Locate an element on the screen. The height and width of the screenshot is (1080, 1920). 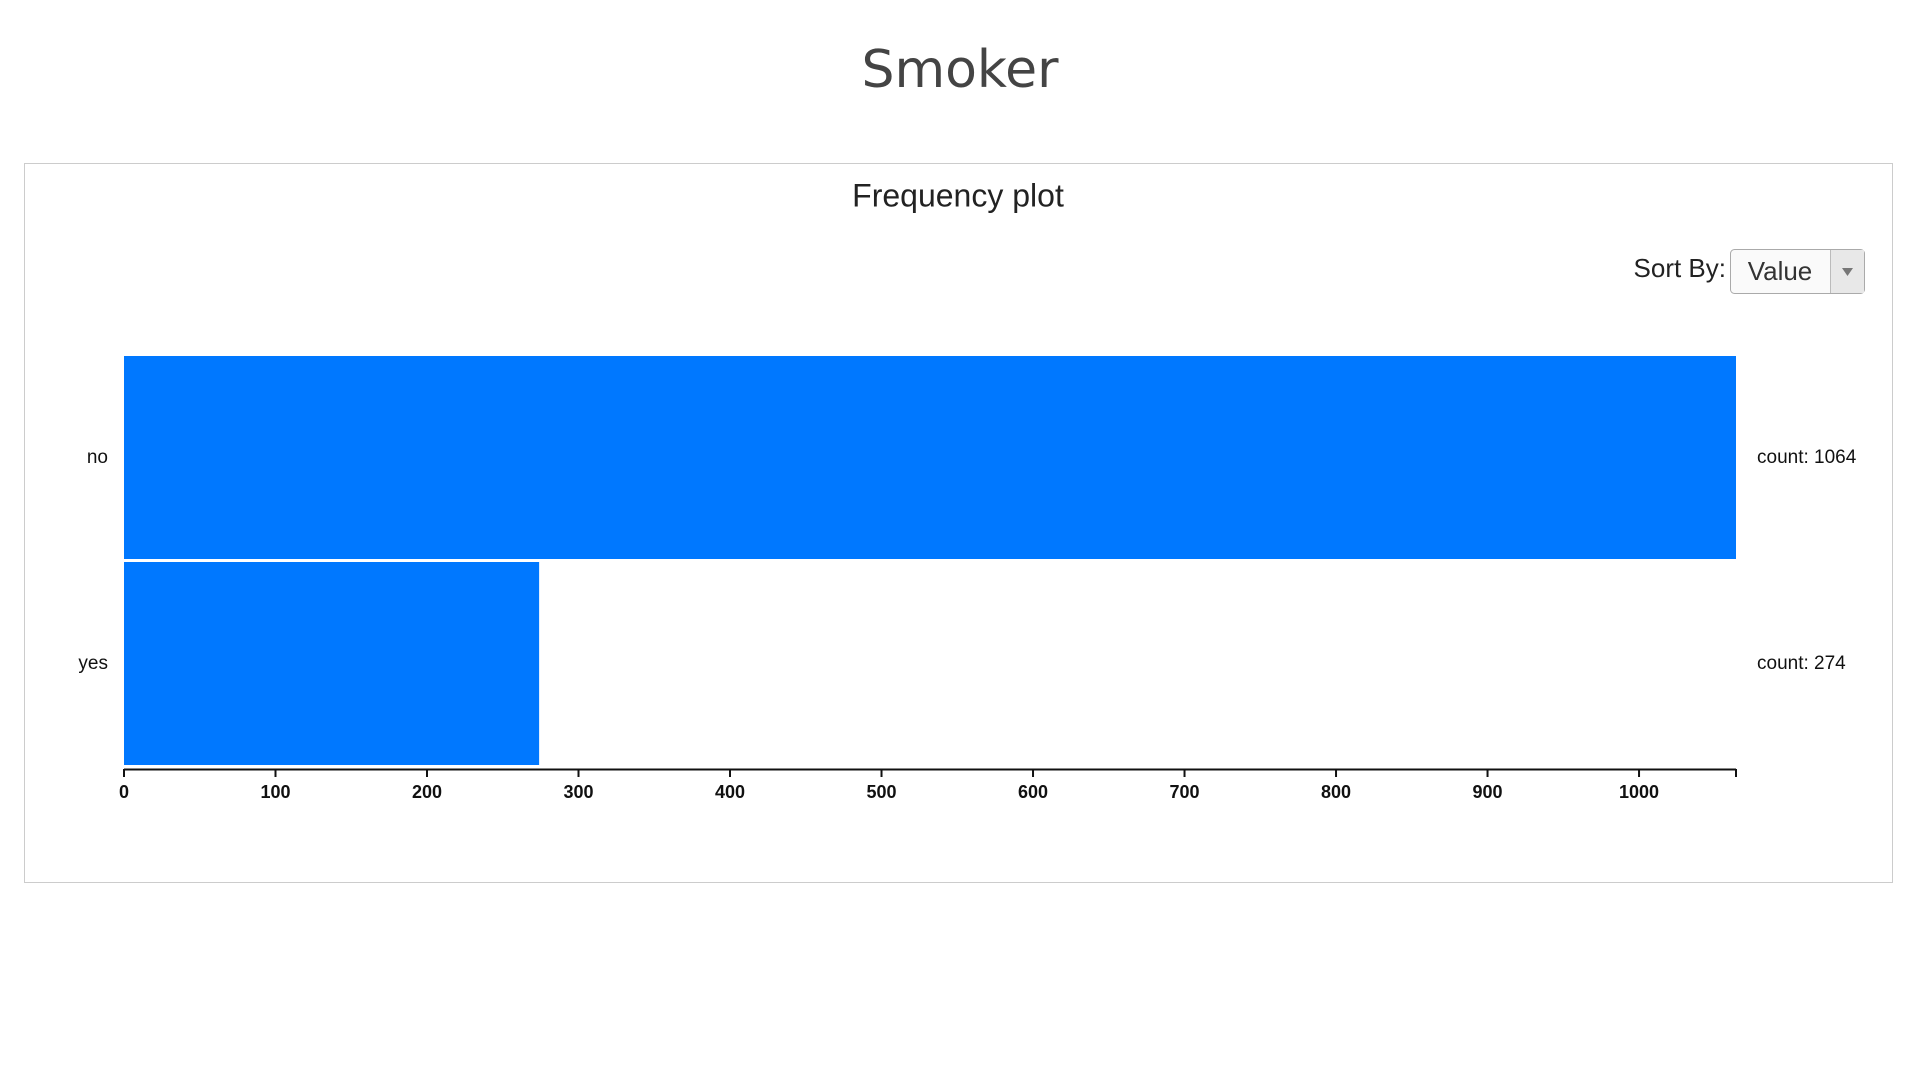
dropdown-arrow is located at coordinates (1847, 272).